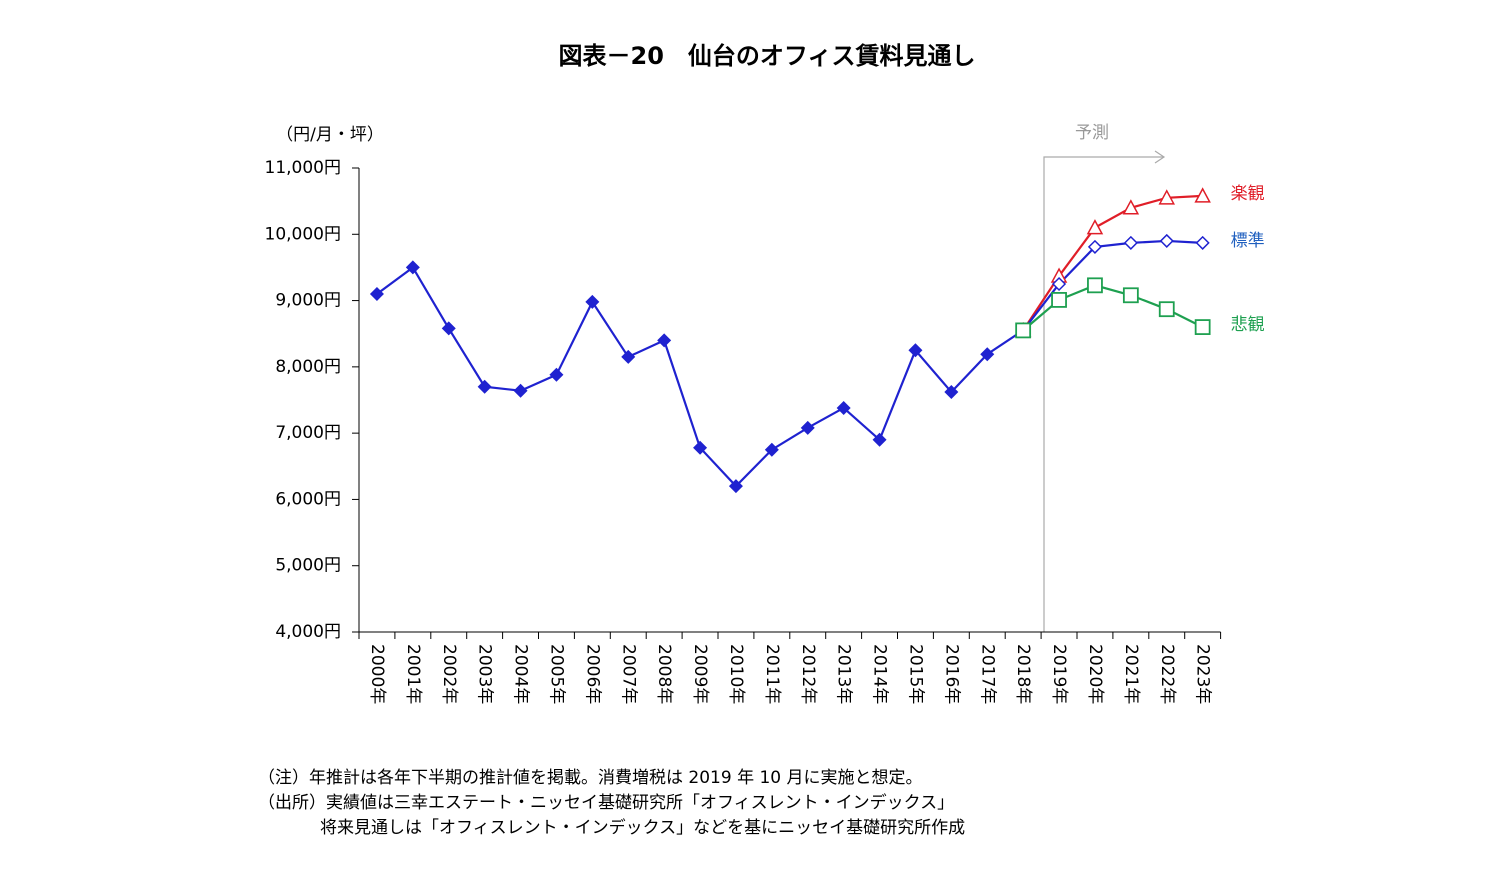  Describe the element at coordinates (772, 674) in the screenshot. I see `x-tick-label: 2011年` at that location.